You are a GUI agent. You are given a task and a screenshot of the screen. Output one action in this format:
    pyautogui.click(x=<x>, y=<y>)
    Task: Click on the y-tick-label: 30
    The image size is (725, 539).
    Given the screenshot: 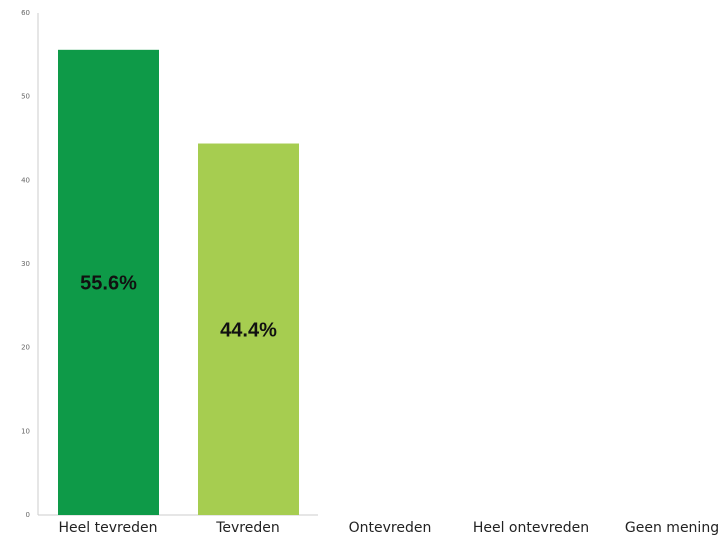 What is the action you would take?
    pyautogui.click(x=25, y=264)
    